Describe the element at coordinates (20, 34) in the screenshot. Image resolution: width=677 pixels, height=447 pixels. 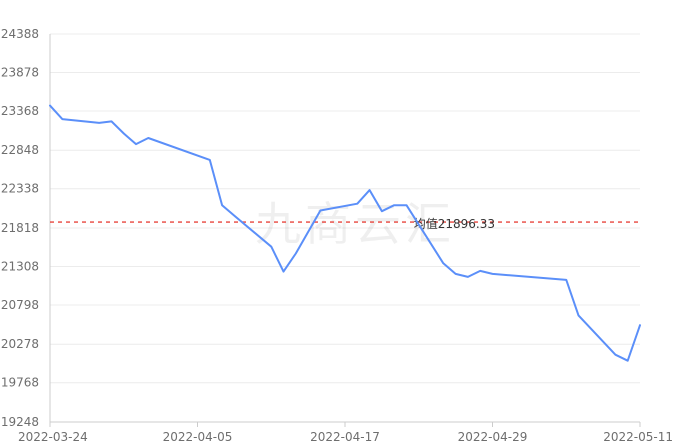
I see `y-tick-label: 24388` at that location.